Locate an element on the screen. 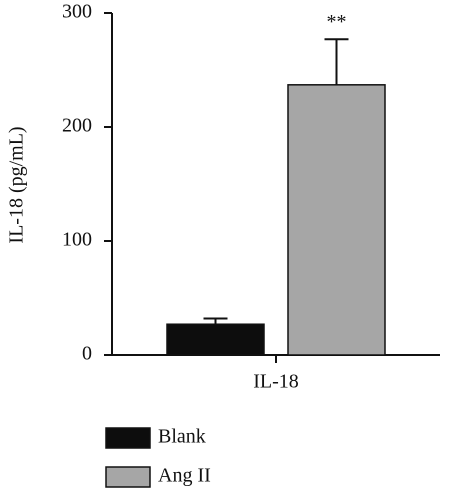 This screenshot has width=453, height=500. legend-label: Ang II is located at coordinates (184, 476).